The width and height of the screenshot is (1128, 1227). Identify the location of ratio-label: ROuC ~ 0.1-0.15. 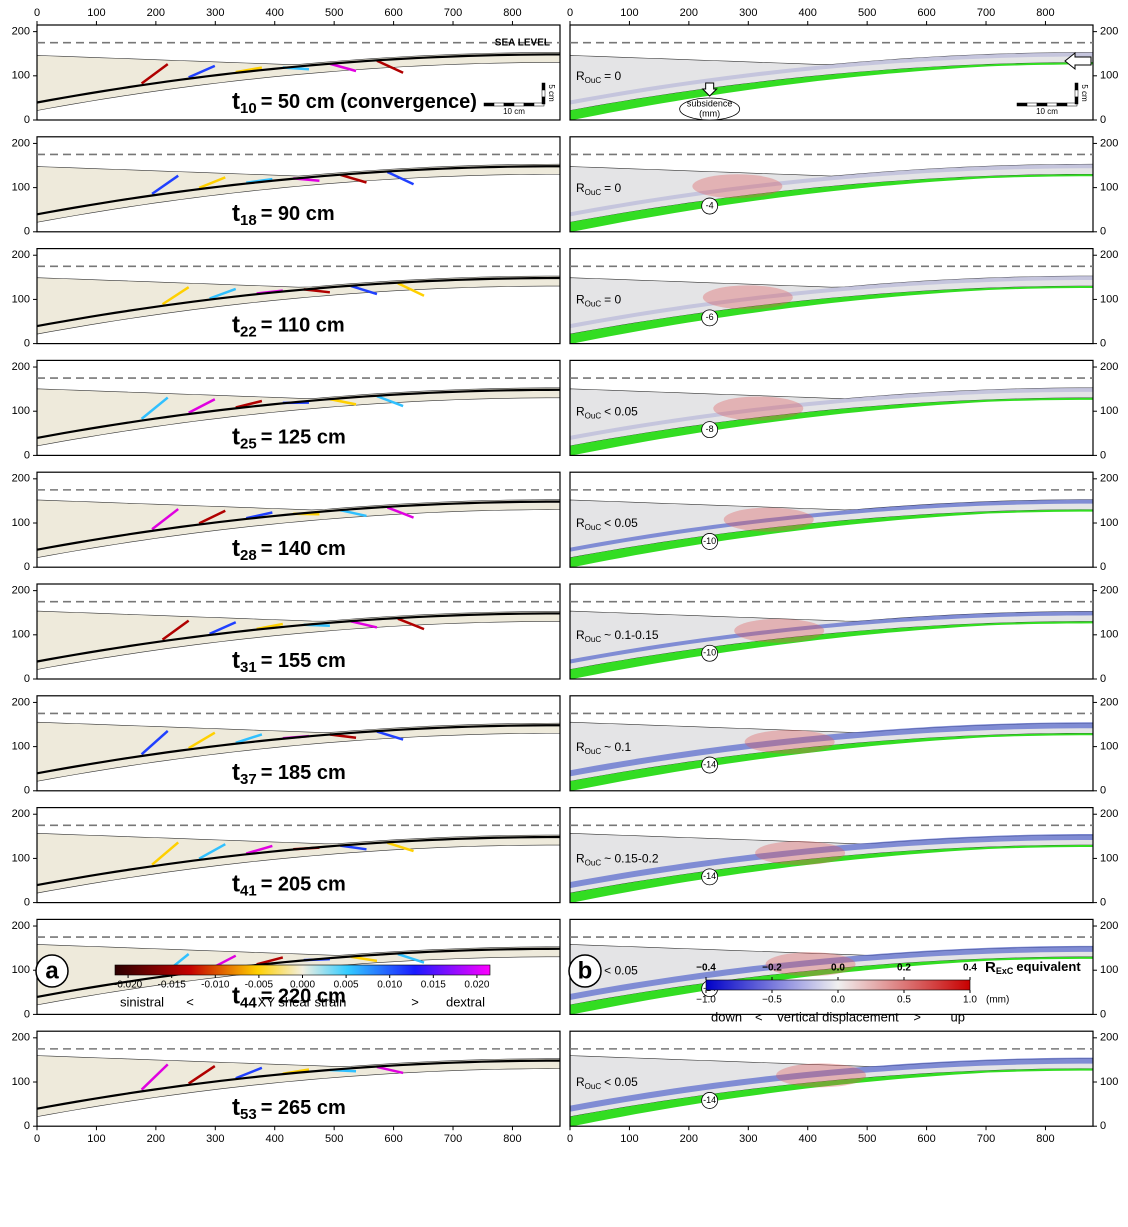
(617, 636).